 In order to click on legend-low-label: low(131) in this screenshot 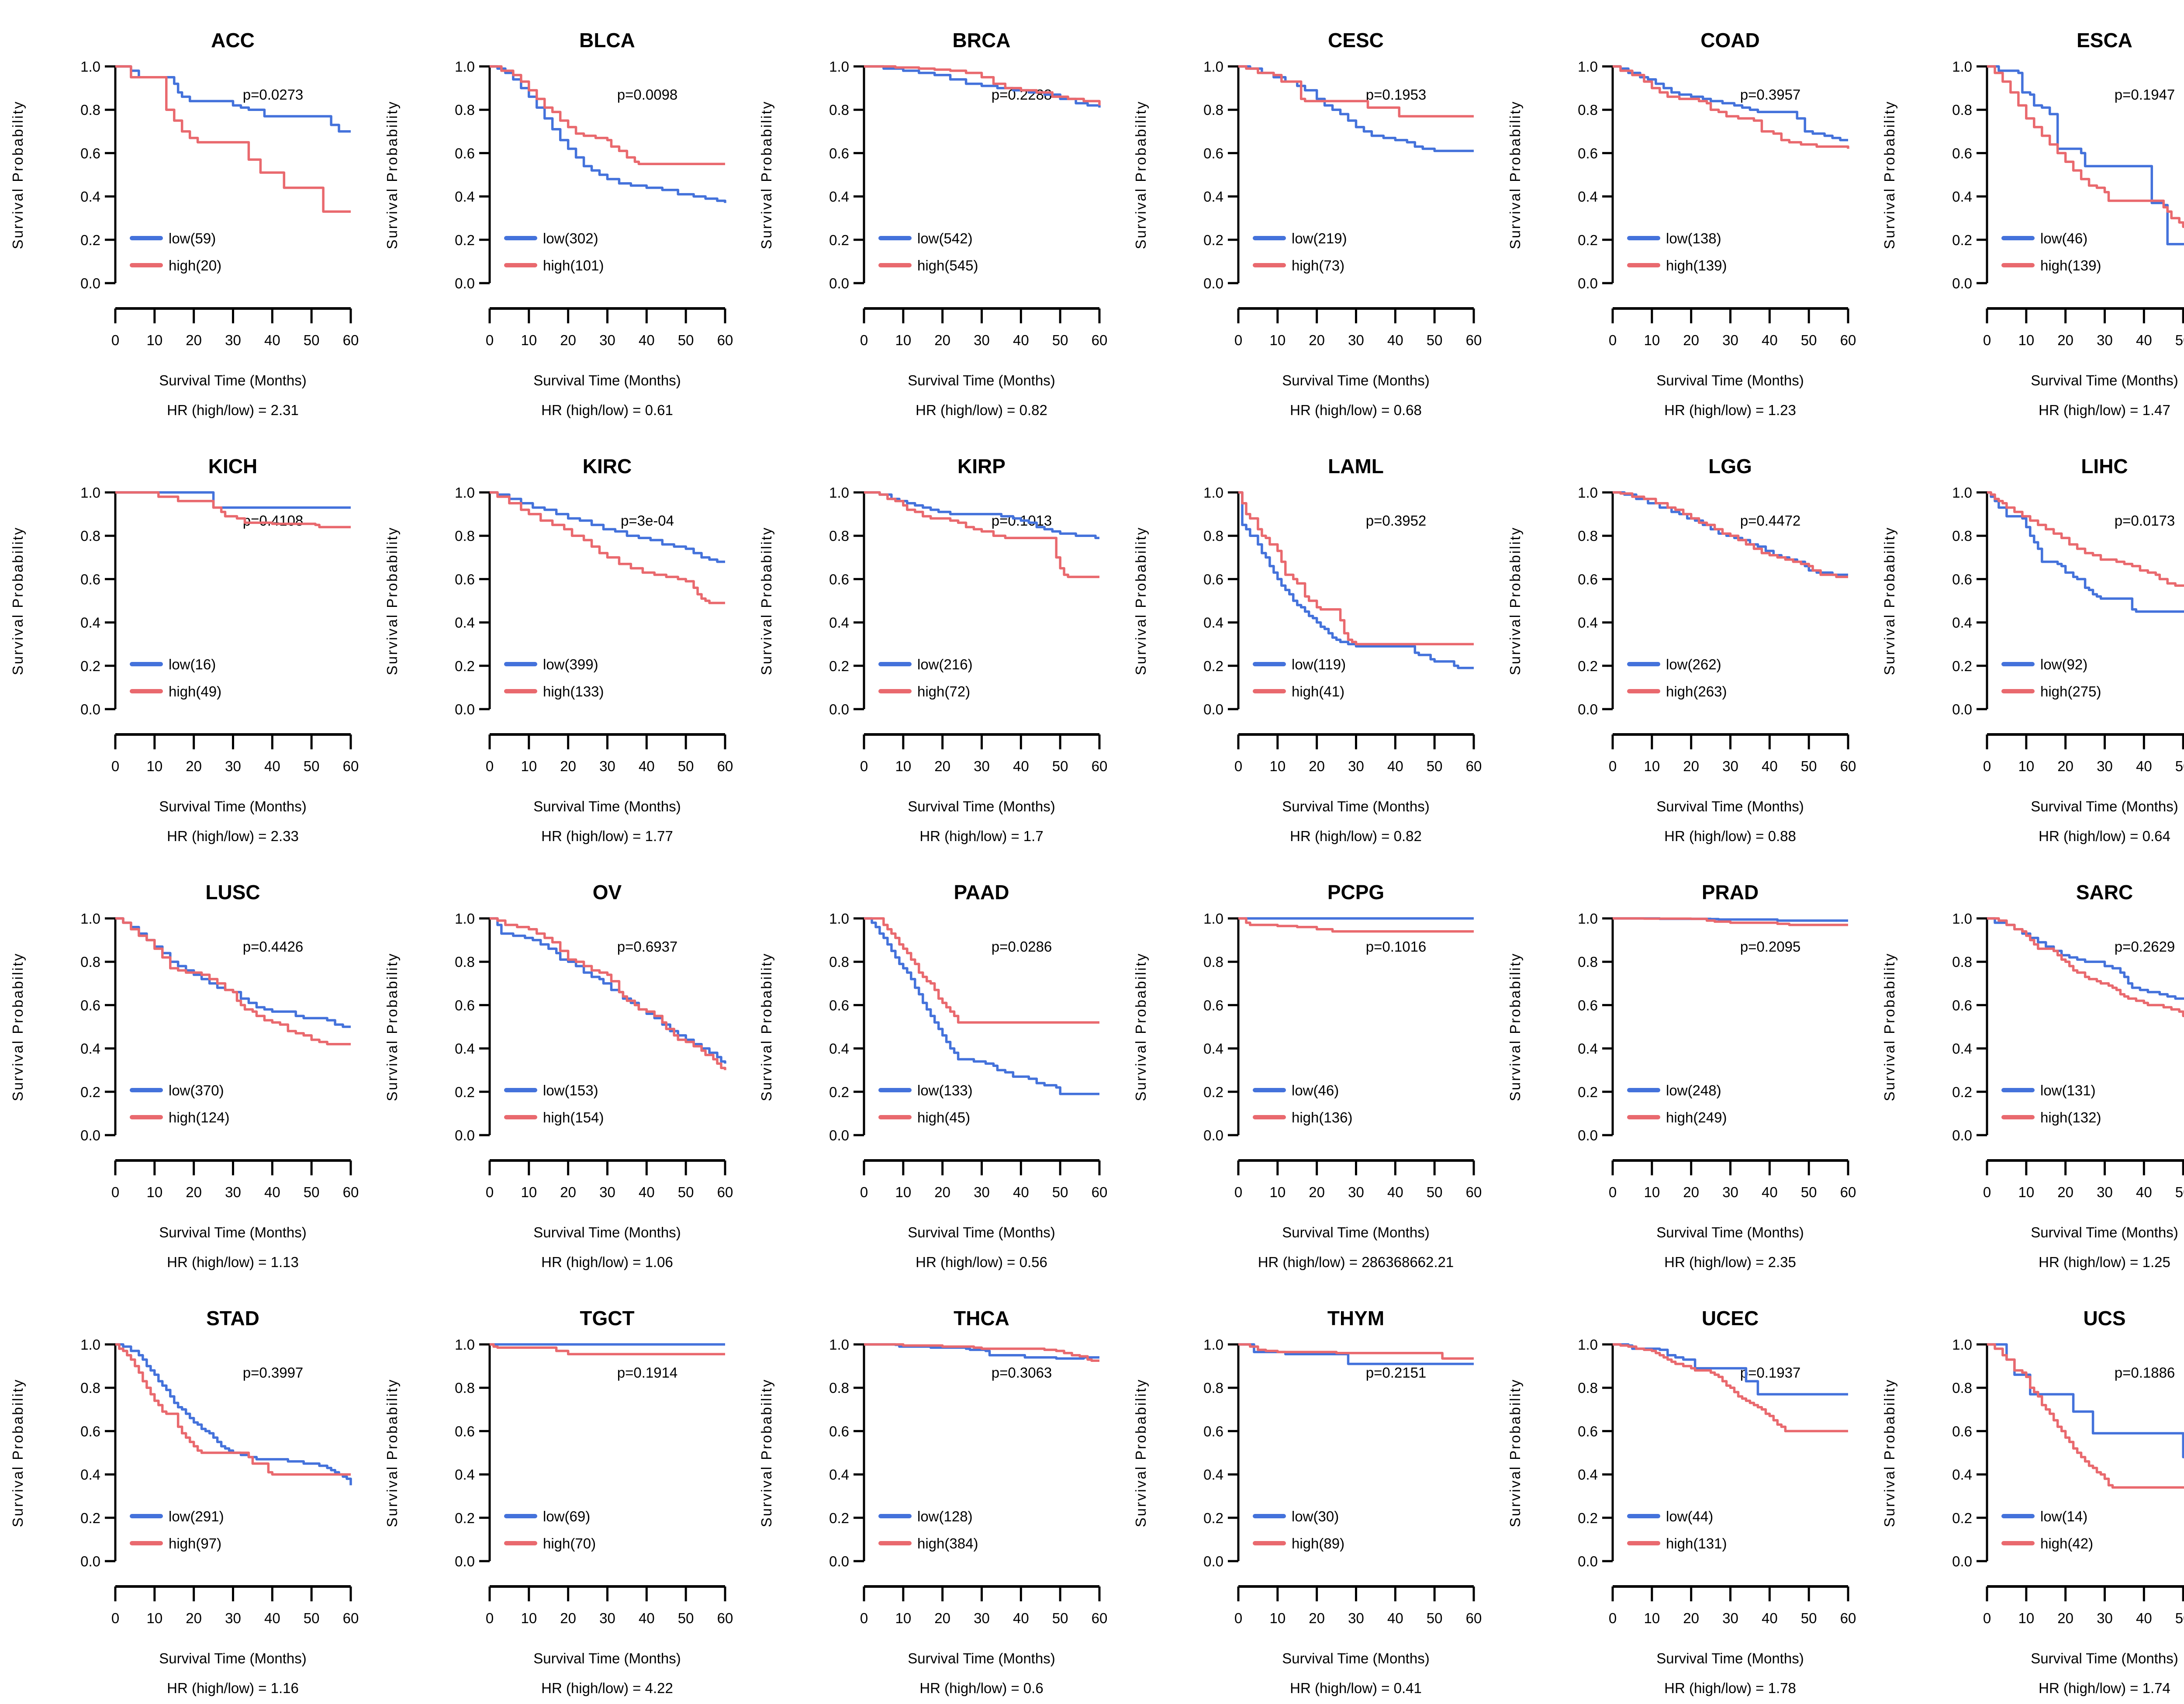, I will do `click(2068, 1090)`.